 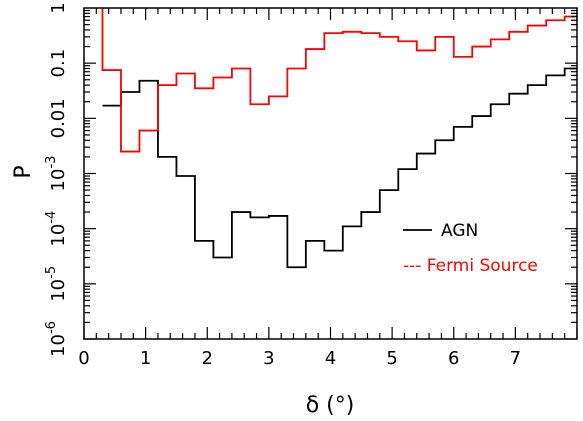 What do you see at coordinates (330, 405) in the screenshot?
I see `x-axis-label: δ (°)` at bounding box center [330, 405].